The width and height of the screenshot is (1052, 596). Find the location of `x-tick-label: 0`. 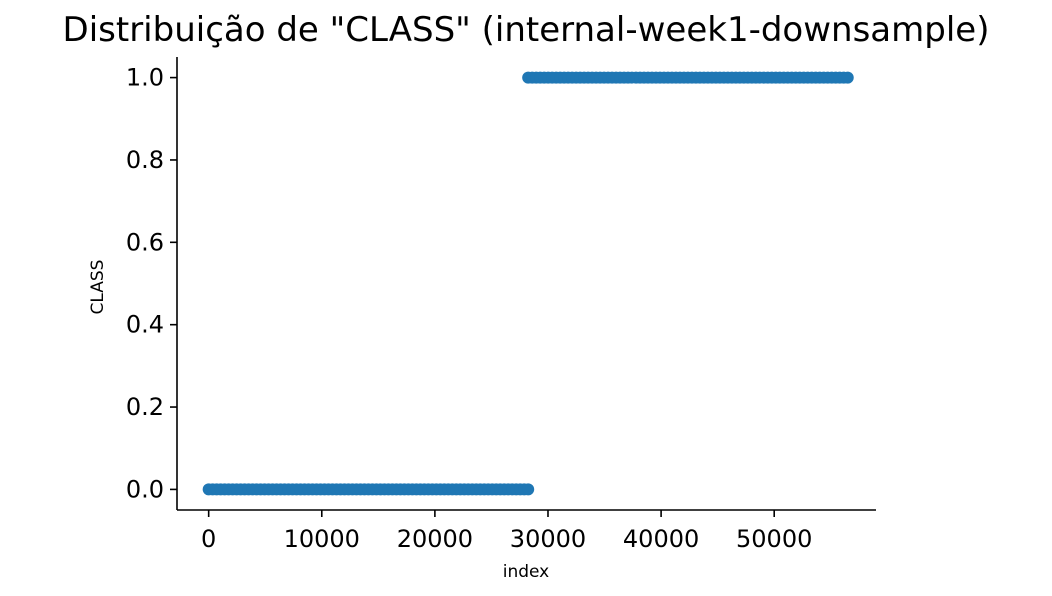

x-tick-label: 0 is located at coordinates (208, 539).